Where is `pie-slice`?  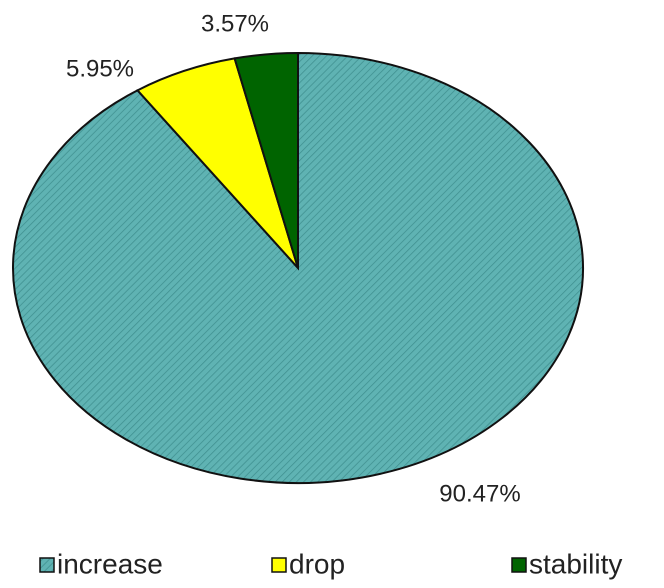
pie-slice is located at coordinates (266, 160).